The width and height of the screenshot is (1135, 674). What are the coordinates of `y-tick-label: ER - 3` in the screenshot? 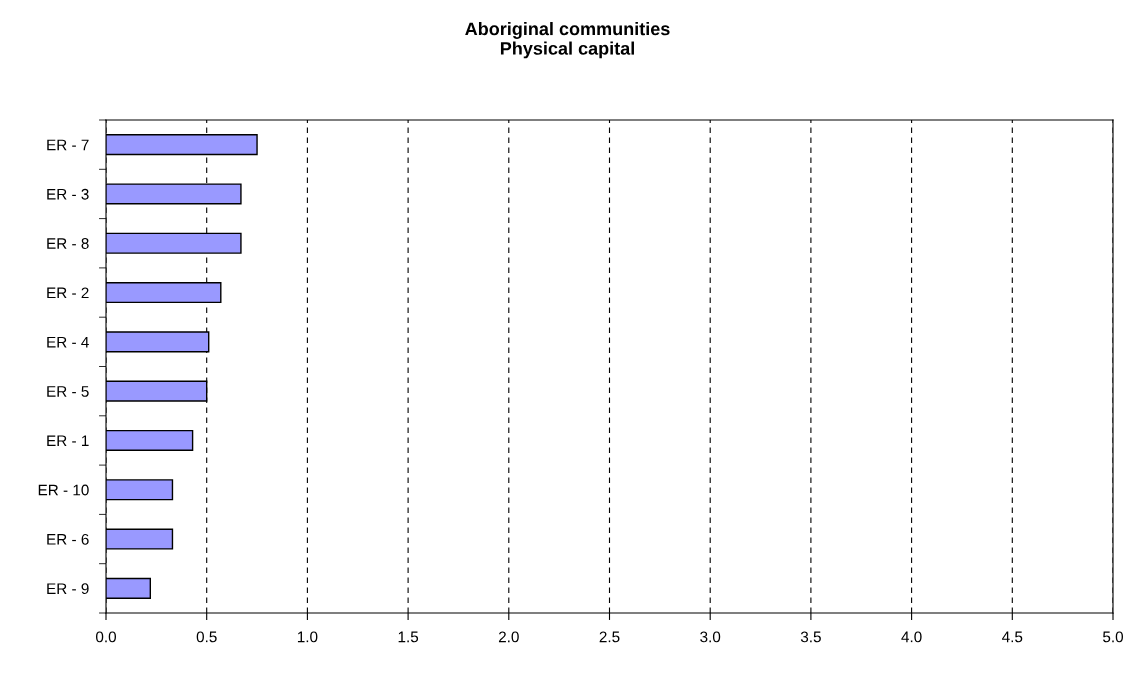 It's located at (68, 194).